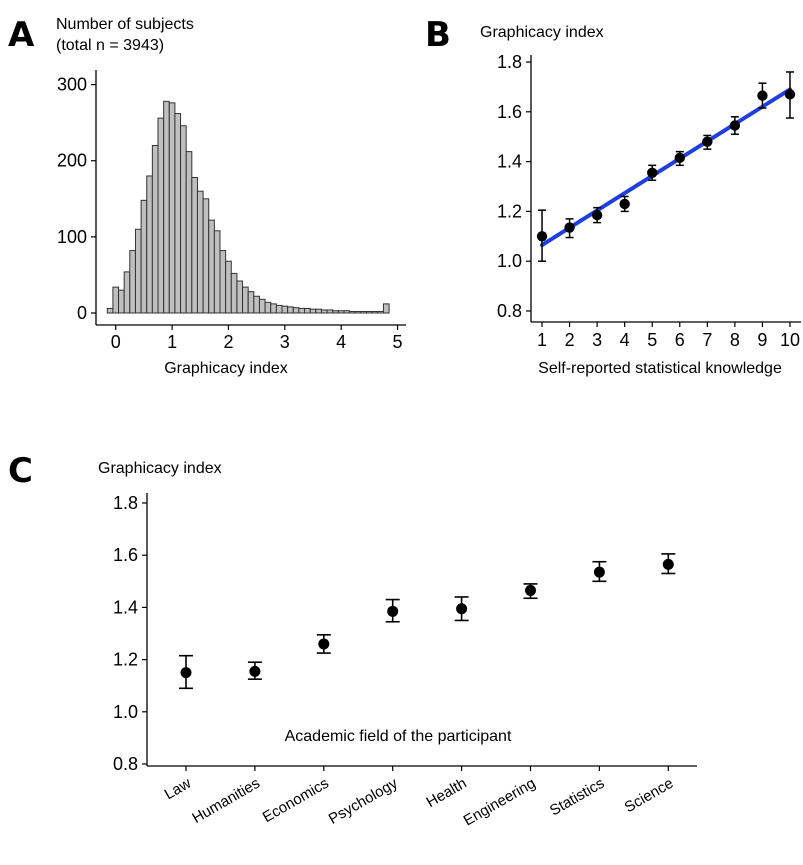  What do you see at coordinates (72, 237) in the screenshot?
I see `y-tick-label: 100` at bounding box center [72, 237].